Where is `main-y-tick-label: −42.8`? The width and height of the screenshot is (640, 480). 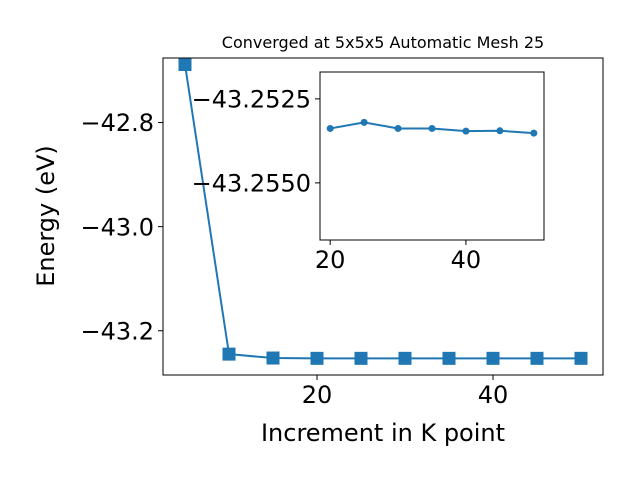
main-y-tick-label: −42.8 is located at coordinates (117, 123).